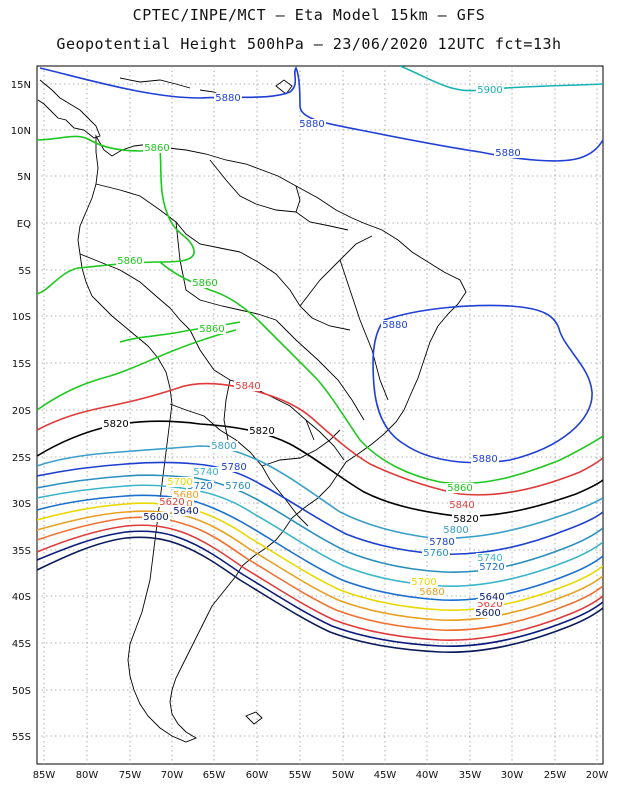  Describe the element at coordinates (343, 775) in the screenshot. I see `lon-label-50w: 50W` at that location.